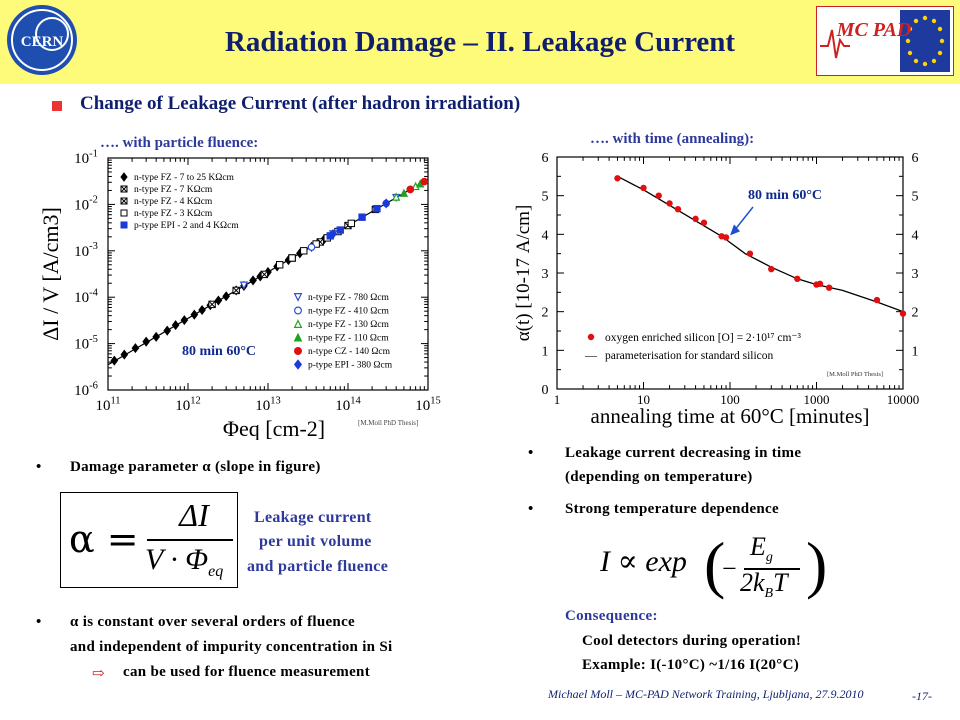 Image resolution: width=960 pixels, height=720 pixels. I want to click on y-tick-label: 3, so click(545, 274).